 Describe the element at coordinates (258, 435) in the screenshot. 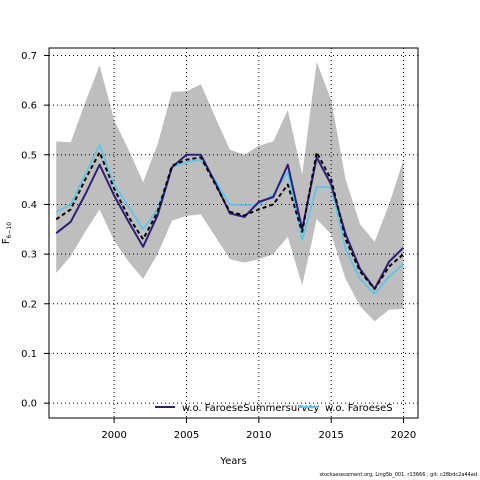

I see `x-tick-label: 2010` at that location.